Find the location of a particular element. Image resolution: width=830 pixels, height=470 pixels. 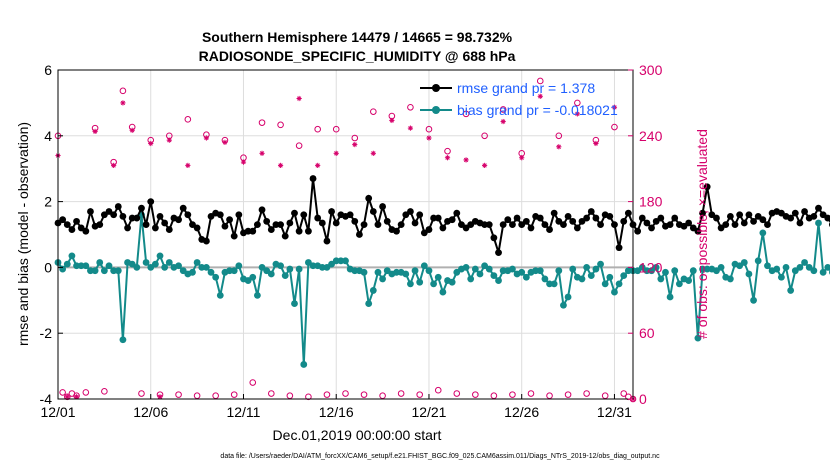

legend-bias-marker is located at coordinates (436, 110).